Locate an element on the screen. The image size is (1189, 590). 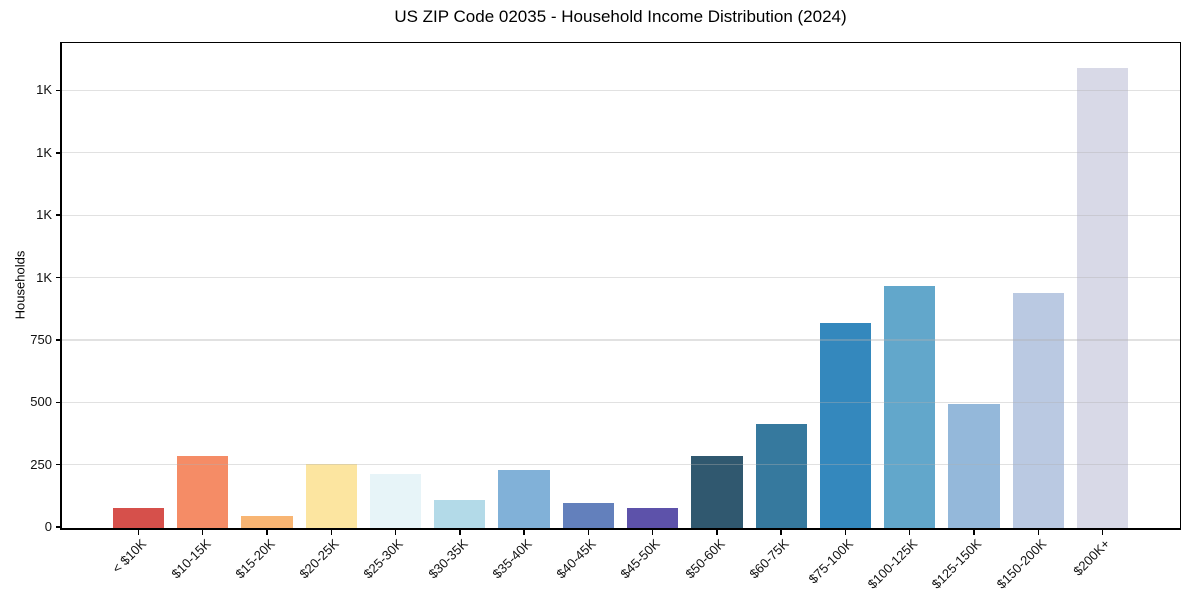
y-tick-label: 0 is located at coordinates (48, 526).